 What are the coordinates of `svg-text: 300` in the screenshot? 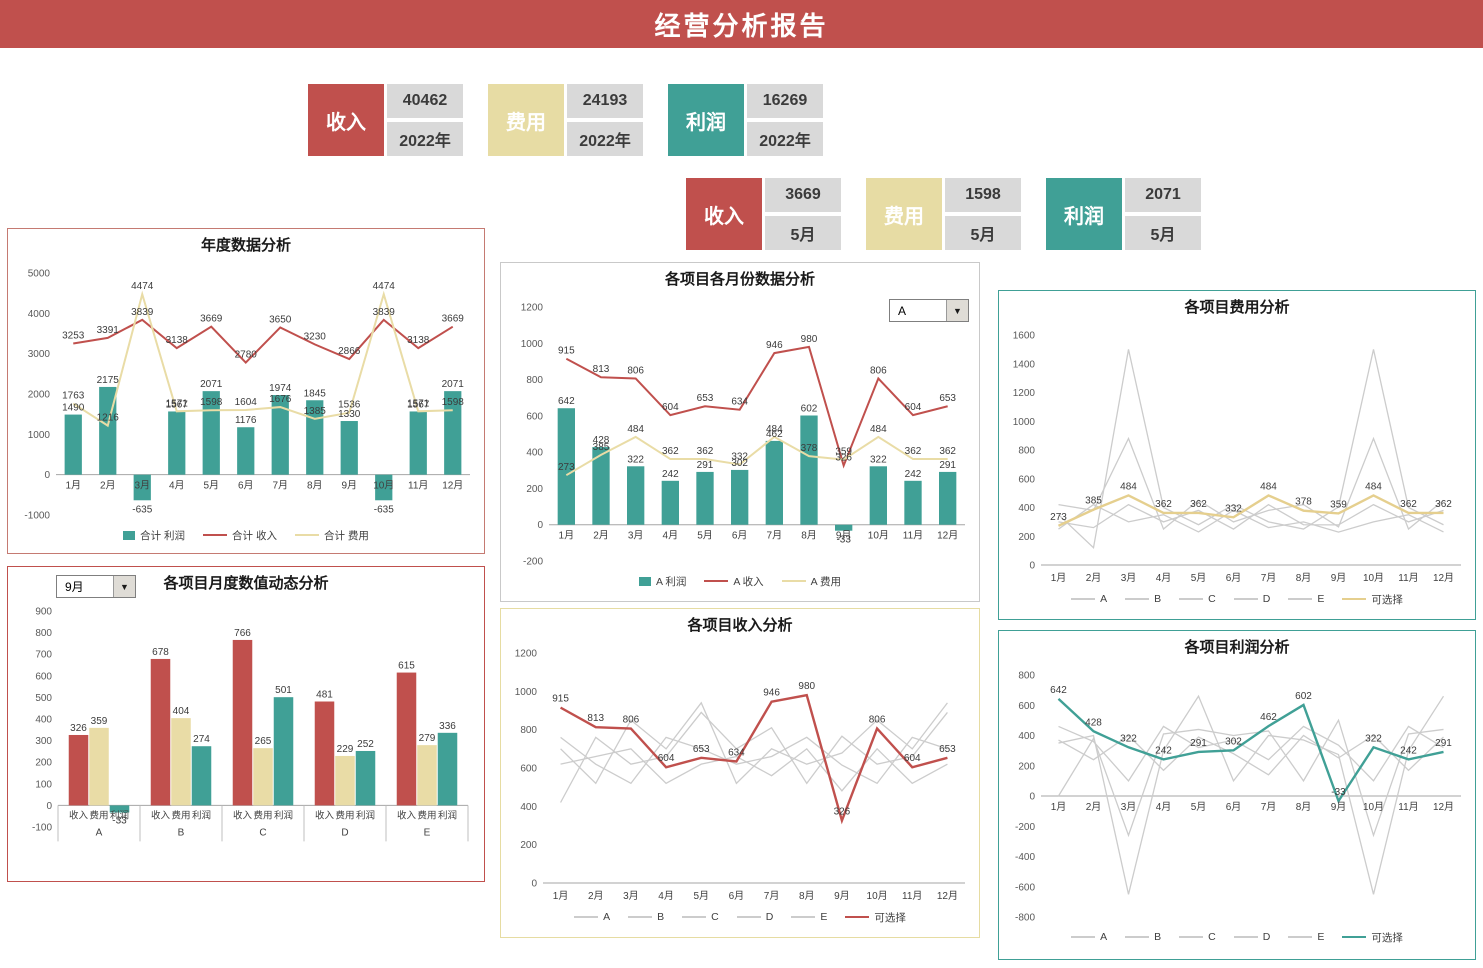 It's located at (43, 741).